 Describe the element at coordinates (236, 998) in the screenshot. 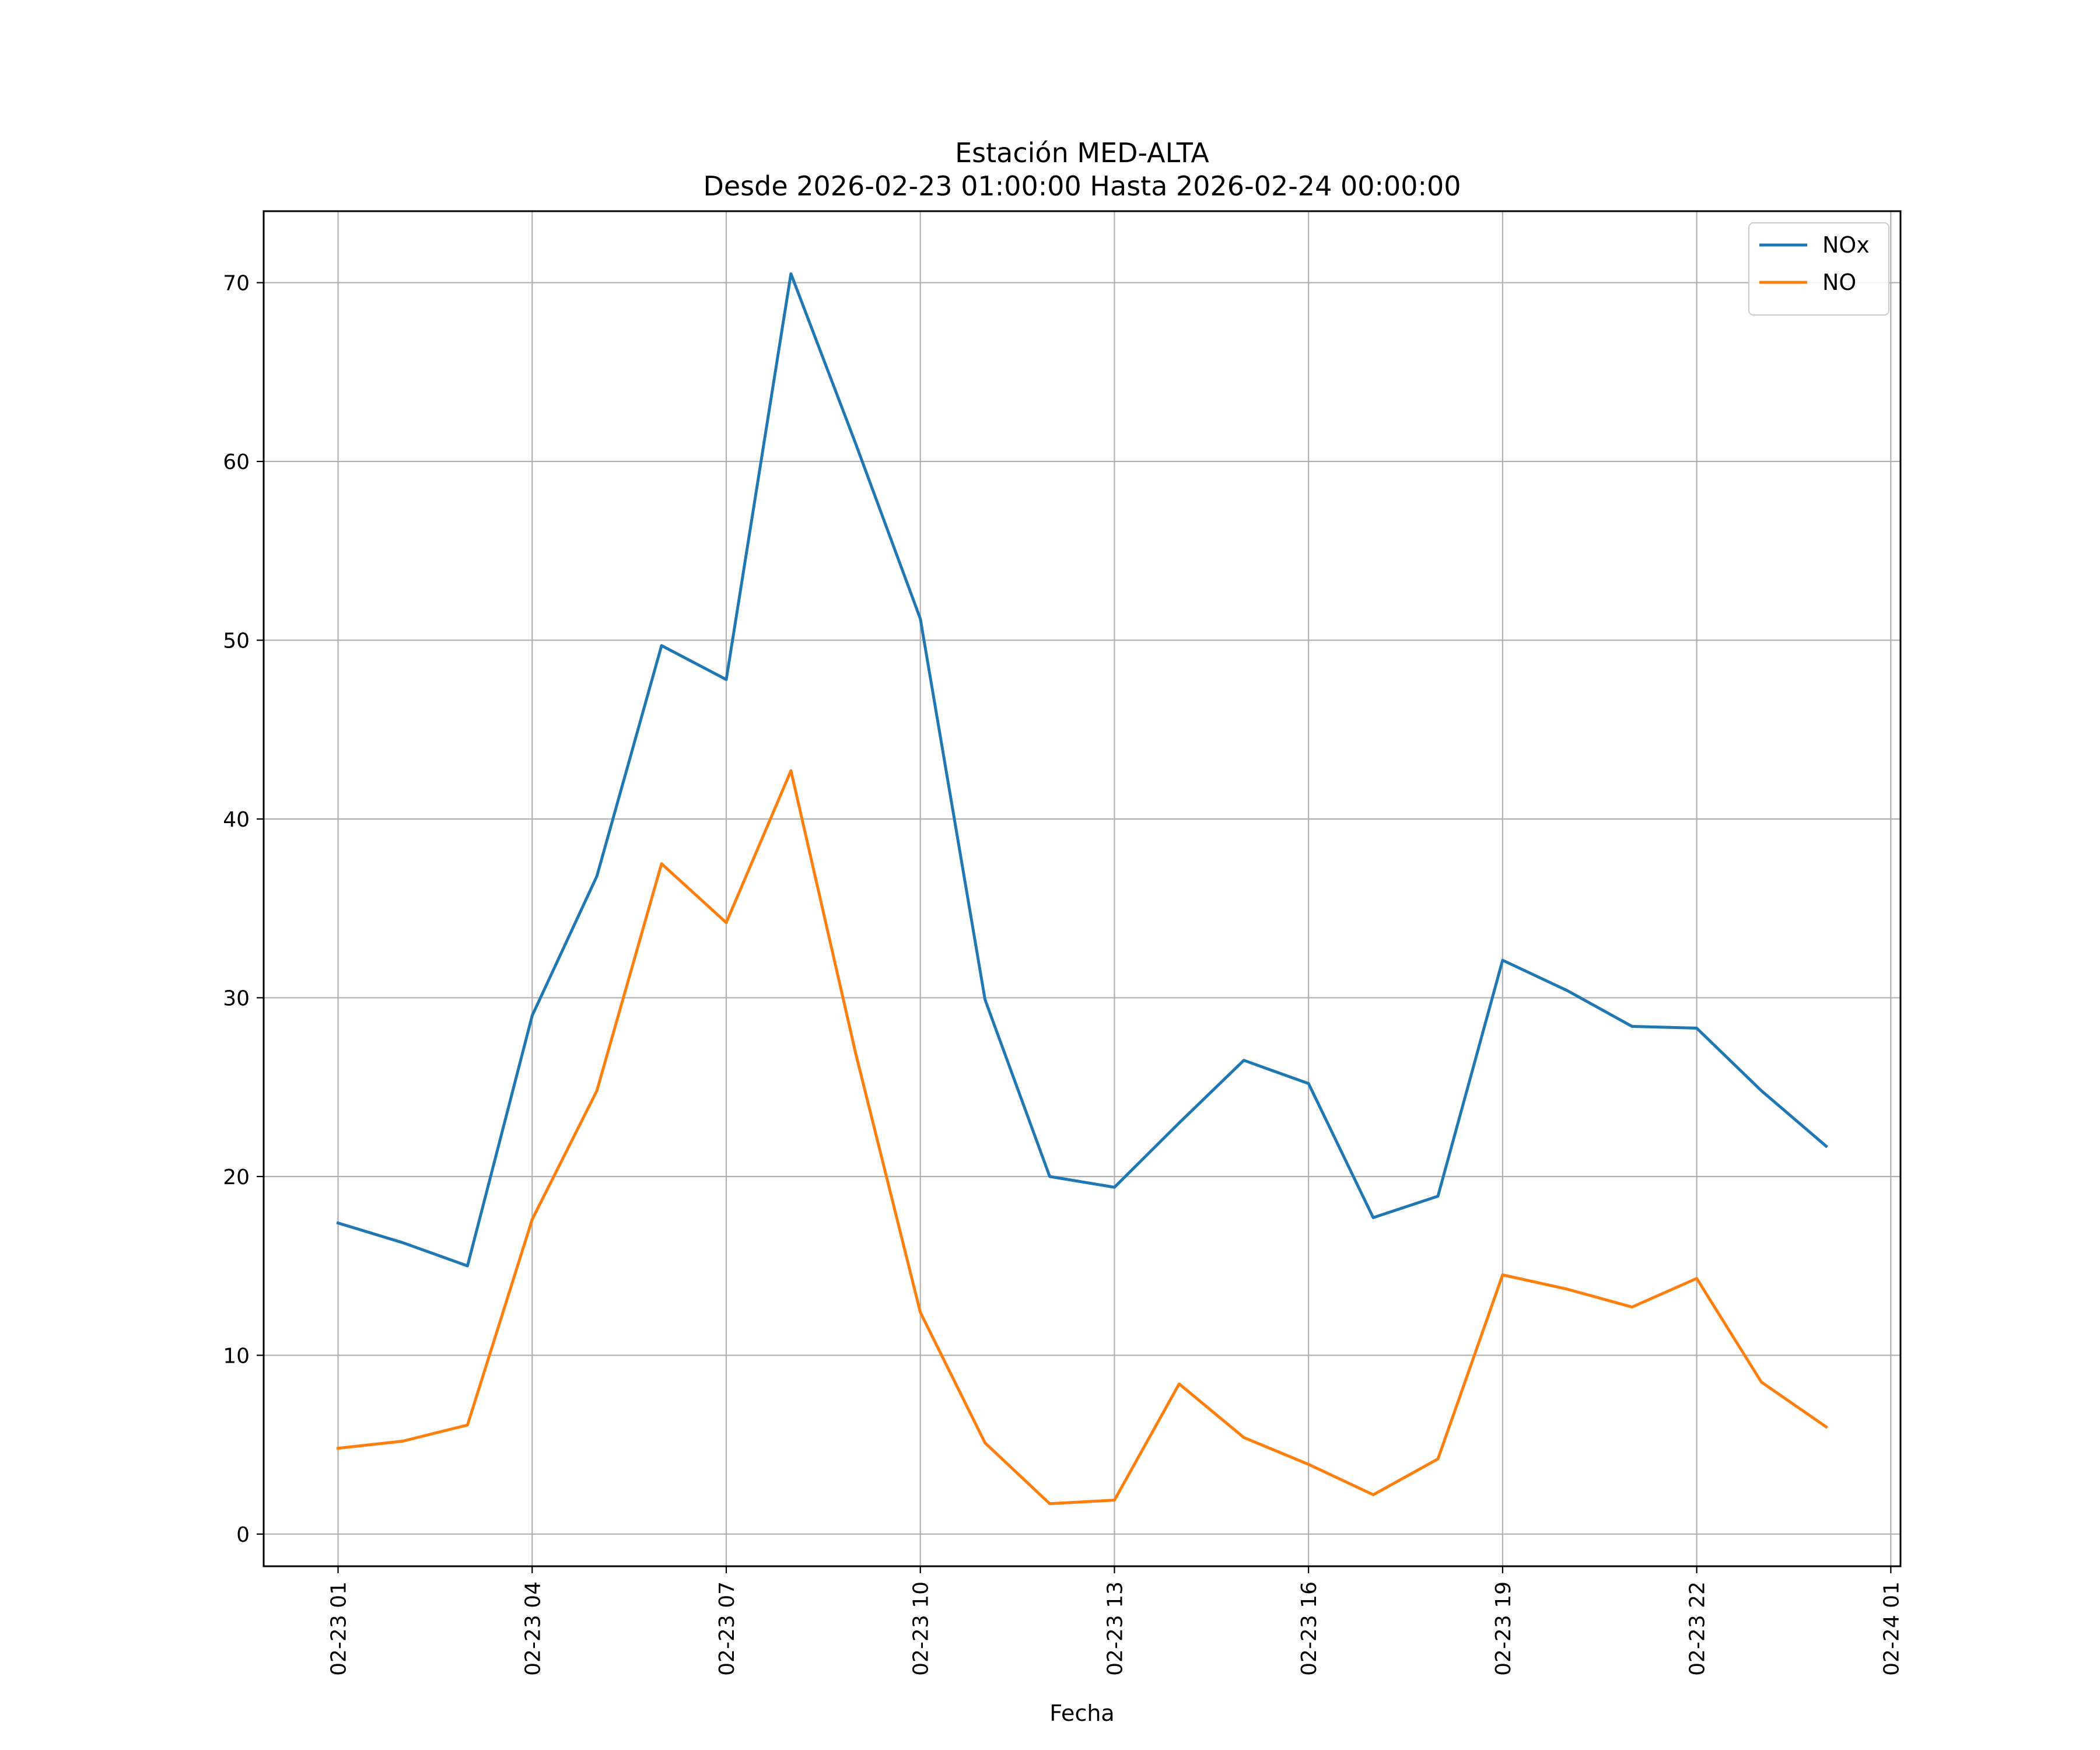

I see `y-tick-label: 30` at that location.